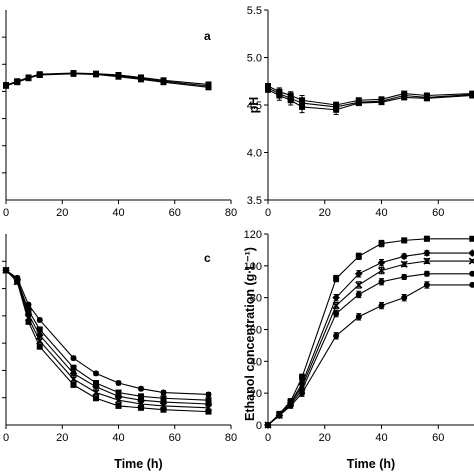  Describe the element at coordinates (207, 258) in the screenshot. I see `panel-letter: c` at that location.